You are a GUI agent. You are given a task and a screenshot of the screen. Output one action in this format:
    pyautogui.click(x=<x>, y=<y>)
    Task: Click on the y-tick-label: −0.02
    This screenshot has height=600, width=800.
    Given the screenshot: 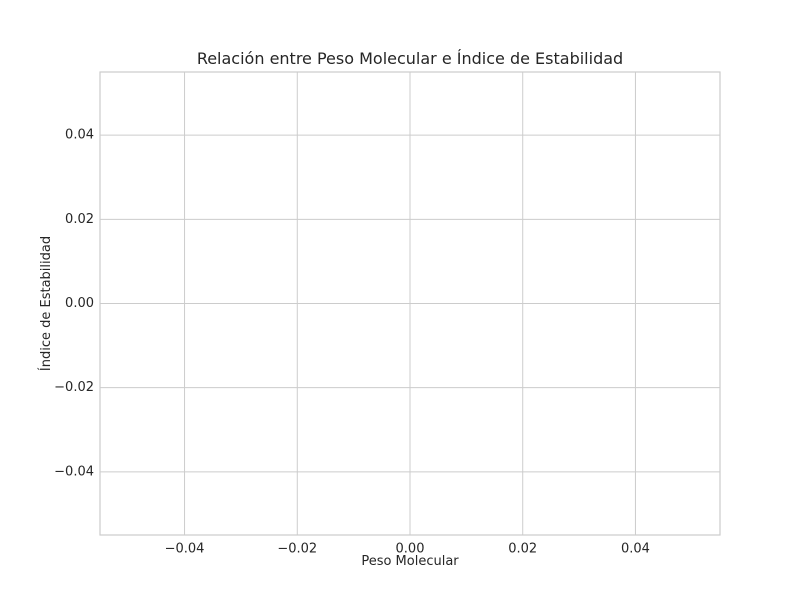 What is the action you would take?
    pyautogui.click(x=74, y=387)
    